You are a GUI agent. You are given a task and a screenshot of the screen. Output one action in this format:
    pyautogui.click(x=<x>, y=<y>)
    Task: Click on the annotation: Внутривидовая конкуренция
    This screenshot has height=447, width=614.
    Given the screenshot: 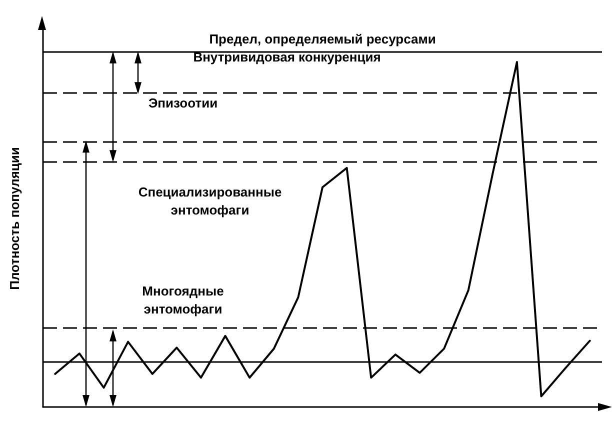 What is the action you would take?
    pyautogui.click(x=287, y=57)
    